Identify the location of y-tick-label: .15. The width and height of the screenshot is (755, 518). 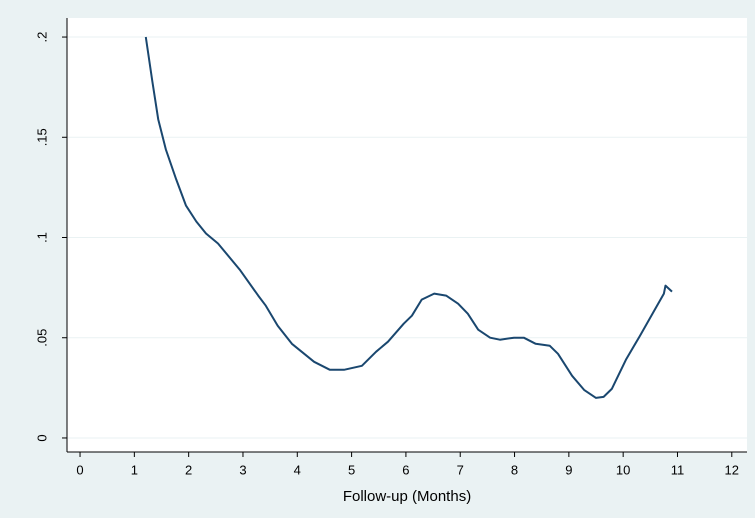
(41, 137).